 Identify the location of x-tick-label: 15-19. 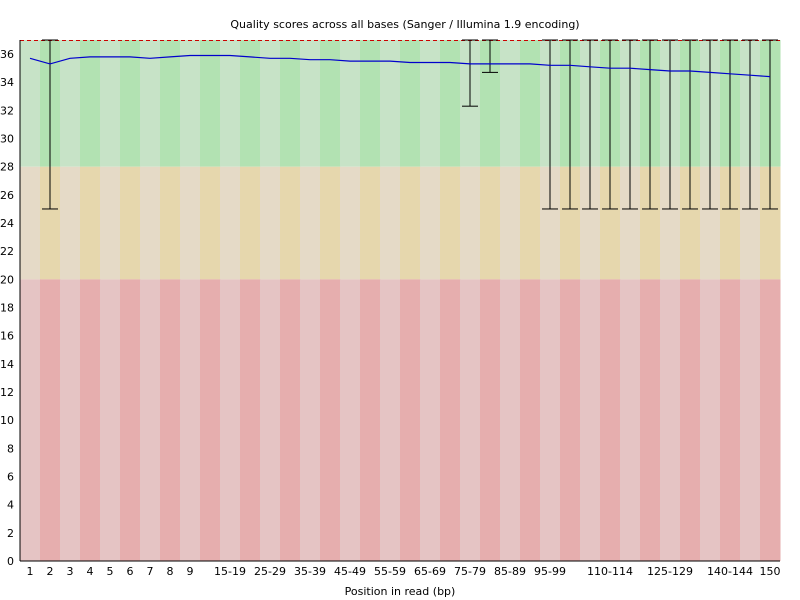
(230, 571).